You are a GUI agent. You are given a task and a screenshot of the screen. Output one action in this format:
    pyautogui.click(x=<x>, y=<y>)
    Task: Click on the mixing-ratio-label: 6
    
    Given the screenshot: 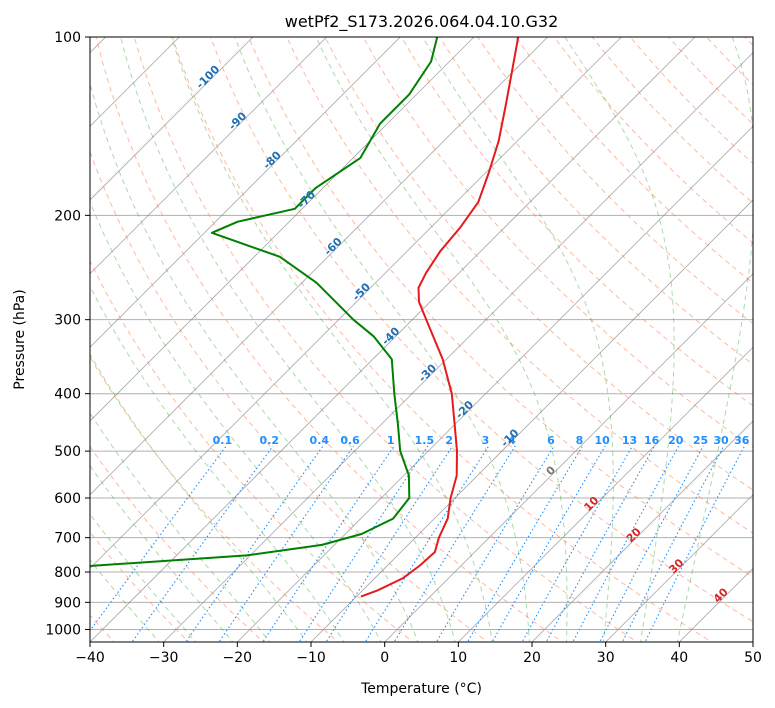 What is the action you would take?
    pyautogui.click(x=551, y=440)
    